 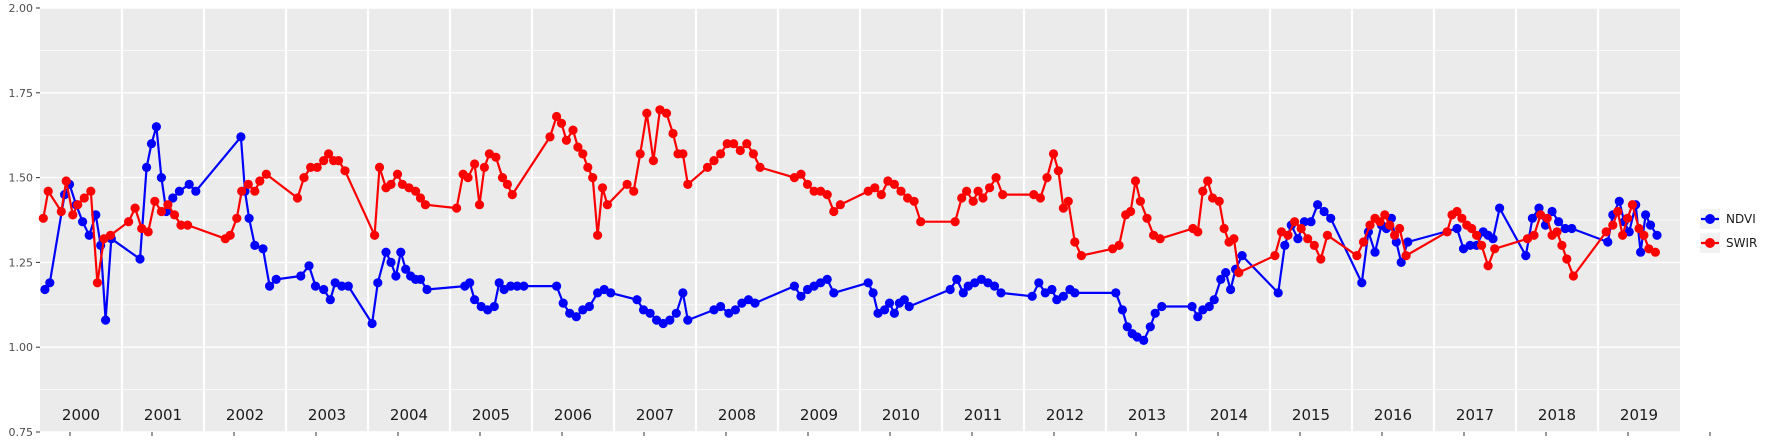 I want to click on year-label: 2011, so click(x=983, y=415).